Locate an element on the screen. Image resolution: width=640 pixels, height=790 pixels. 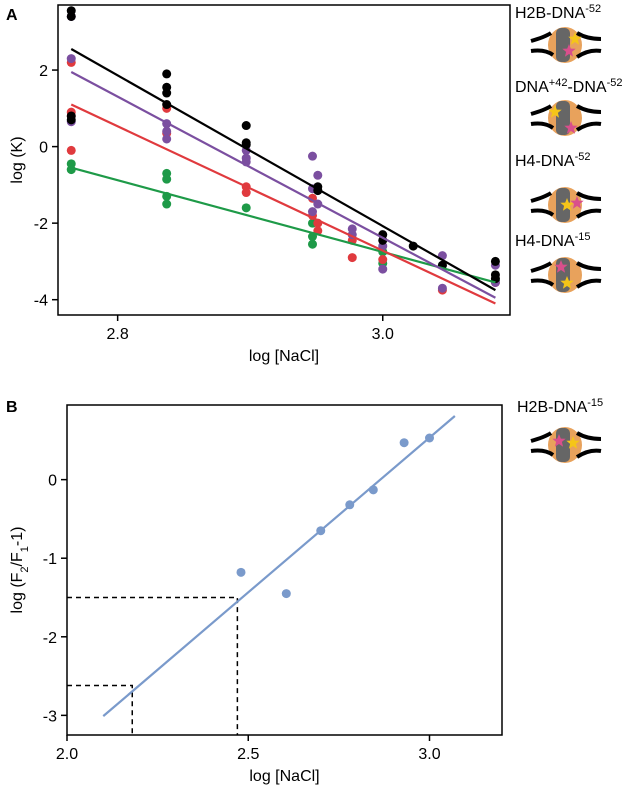
panel-letter: B is located at coordinates (12, 407).